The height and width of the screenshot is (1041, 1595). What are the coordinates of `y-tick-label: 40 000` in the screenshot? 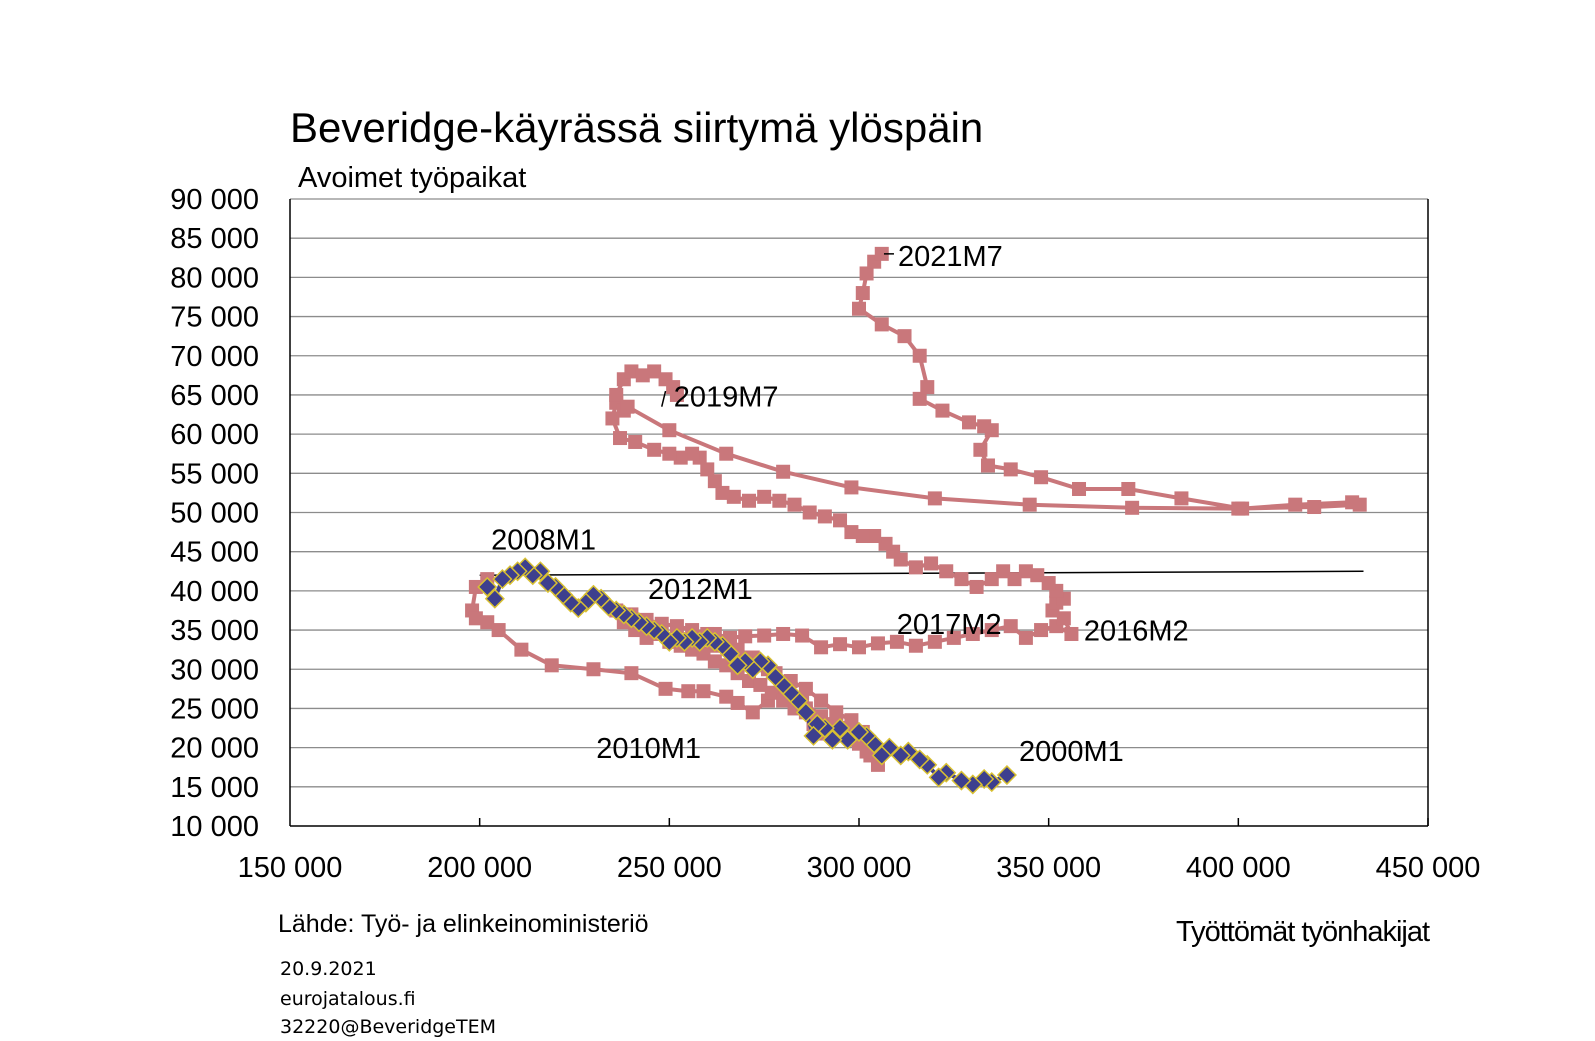 It's located at (214, 592).